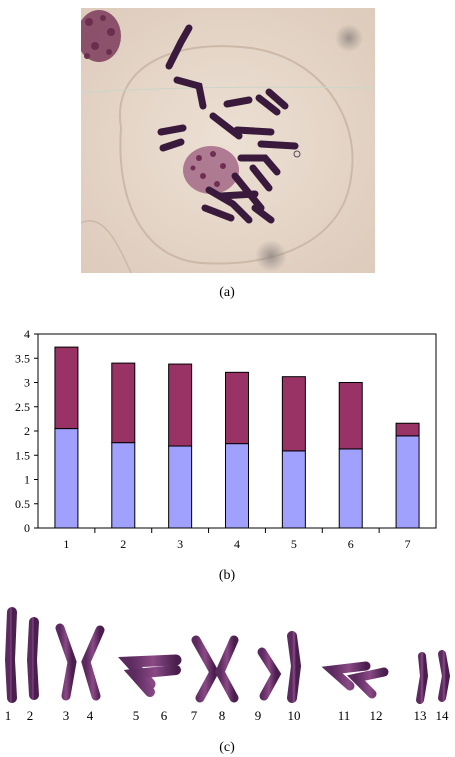 The height and width of the screenshot is (757, 455). What do you see at coordinates (227, 292) in the screenshot?
I see `panel-a-caption: (a)` at bounding box center [227, 292].